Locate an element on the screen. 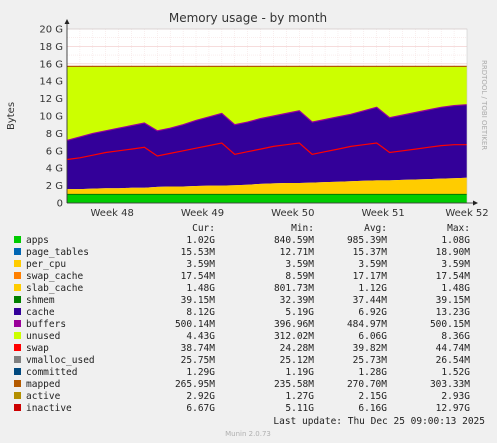 The image size is (497, 443). y-tick-label: 8 G is located at coordinates (54, 134).